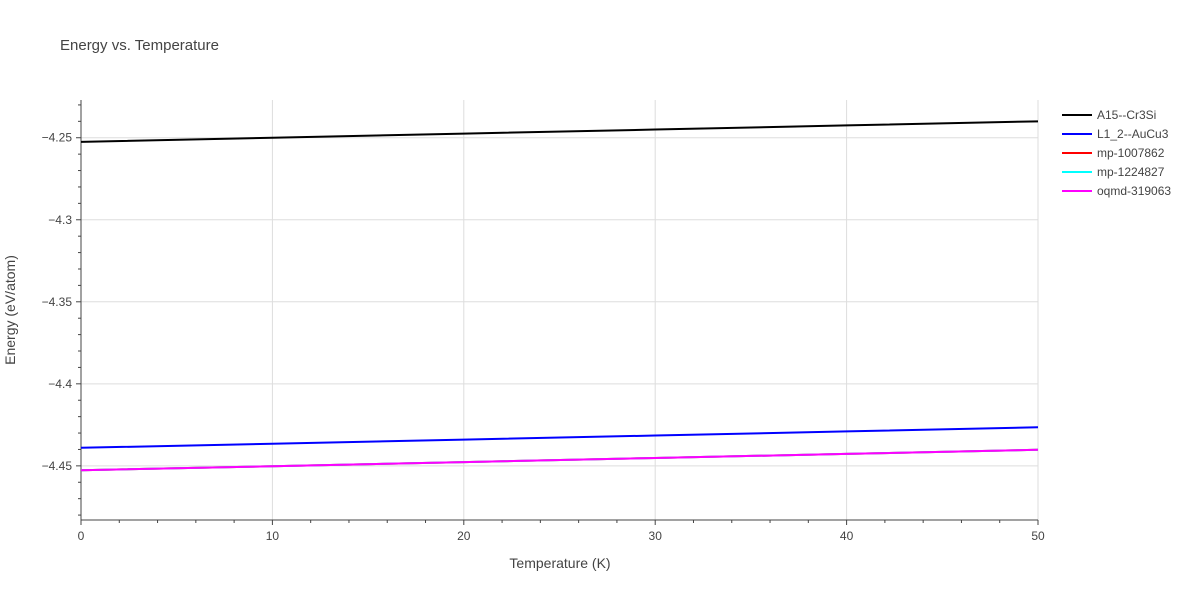 The image size is (1200, 600). Describe the element at coordinates (139, 45) in the screenshot. I see `chart-title: Energy vs. Temperature` at that location.